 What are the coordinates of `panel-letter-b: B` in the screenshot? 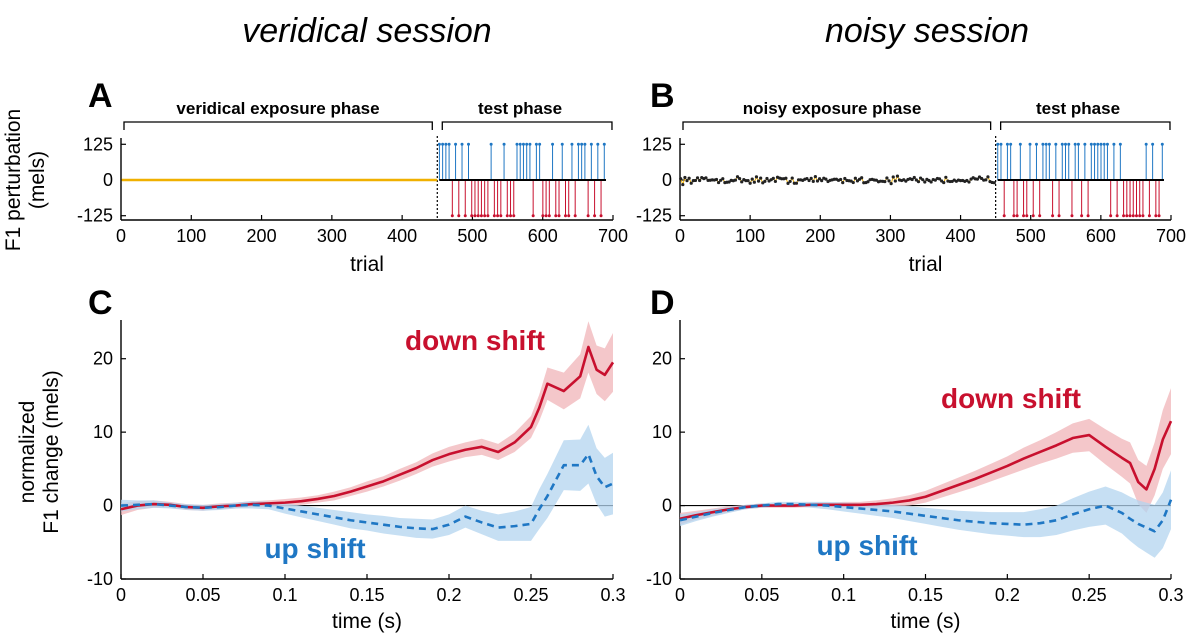 It's located at (662, 96).